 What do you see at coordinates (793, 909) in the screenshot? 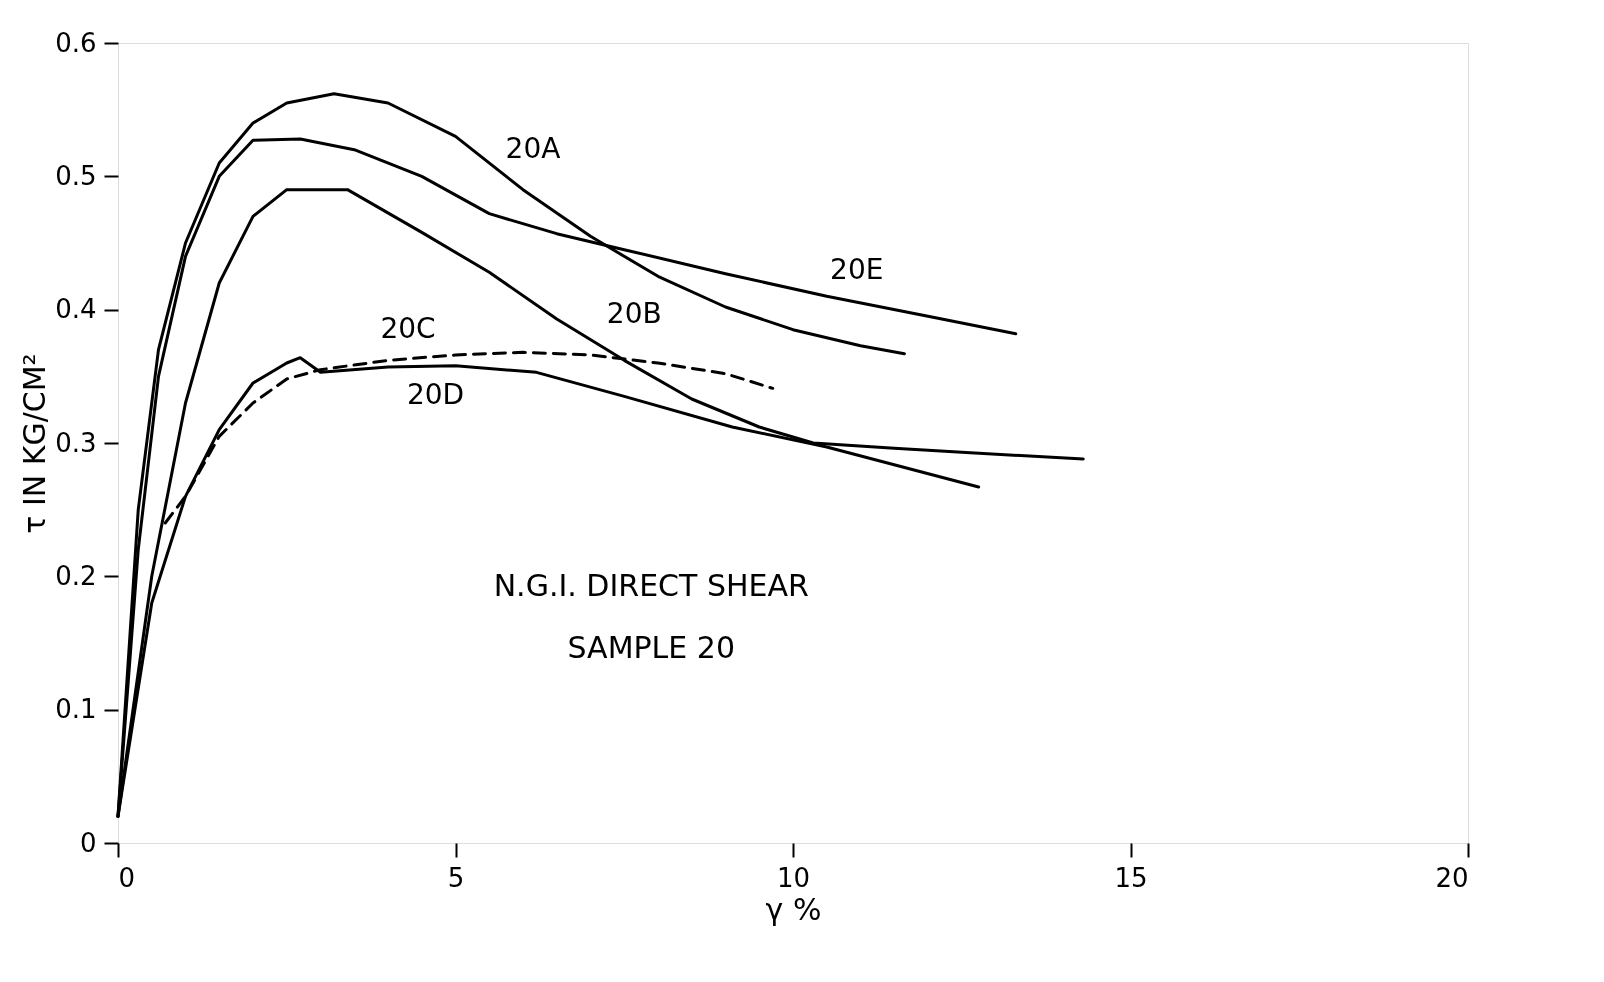
I see `x-axis-title: γ %` at bounding box center [793, 909].